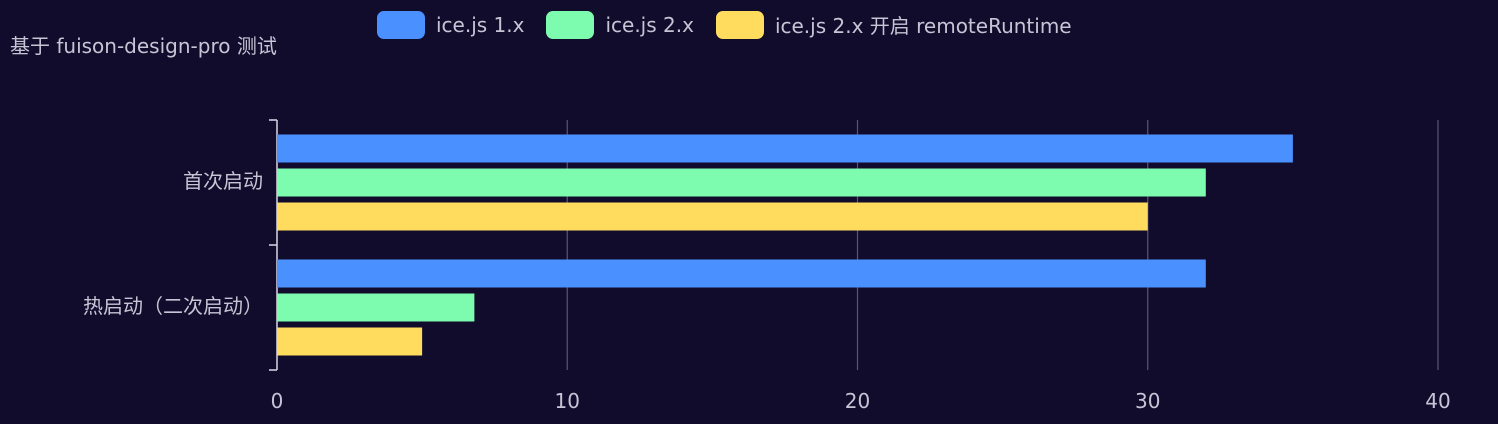 The width and height of the screenshot is (1498, 424). Describe the element at coordinates (1437, 401) in the screenshot. I see `x-tick-label-40: 40` at that location.